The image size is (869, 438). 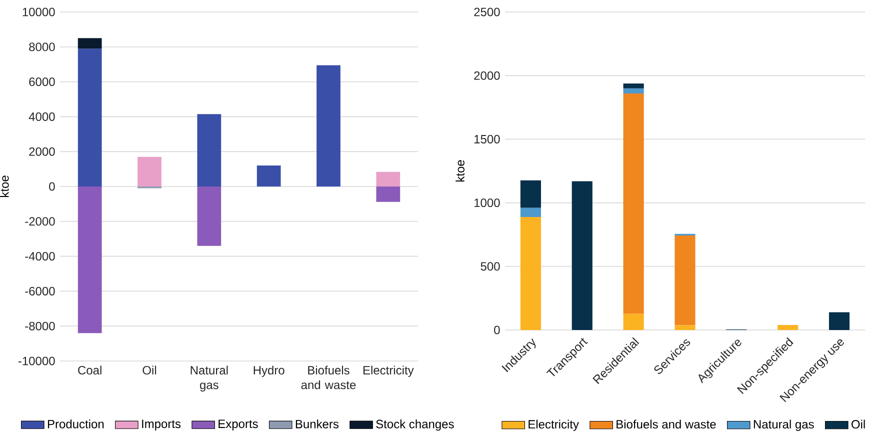 What do you see at coordinates (42, 82) in the screenshot?
I see `y-tick-label: 6000` at bounding box center [42, 82].